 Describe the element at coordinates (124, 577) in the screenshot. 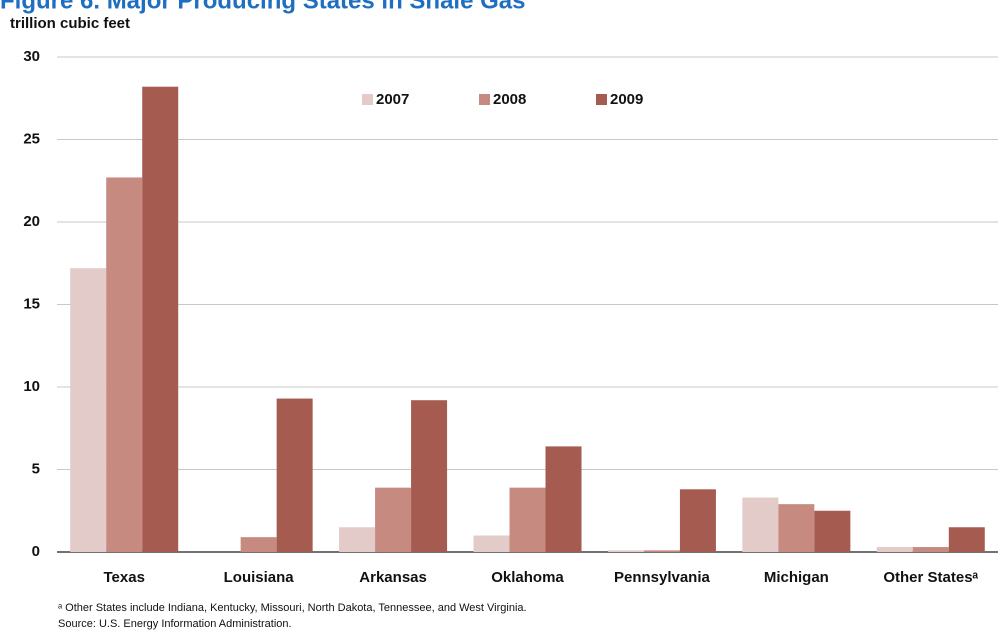

I see `x-tick-label: Texas` at that location.